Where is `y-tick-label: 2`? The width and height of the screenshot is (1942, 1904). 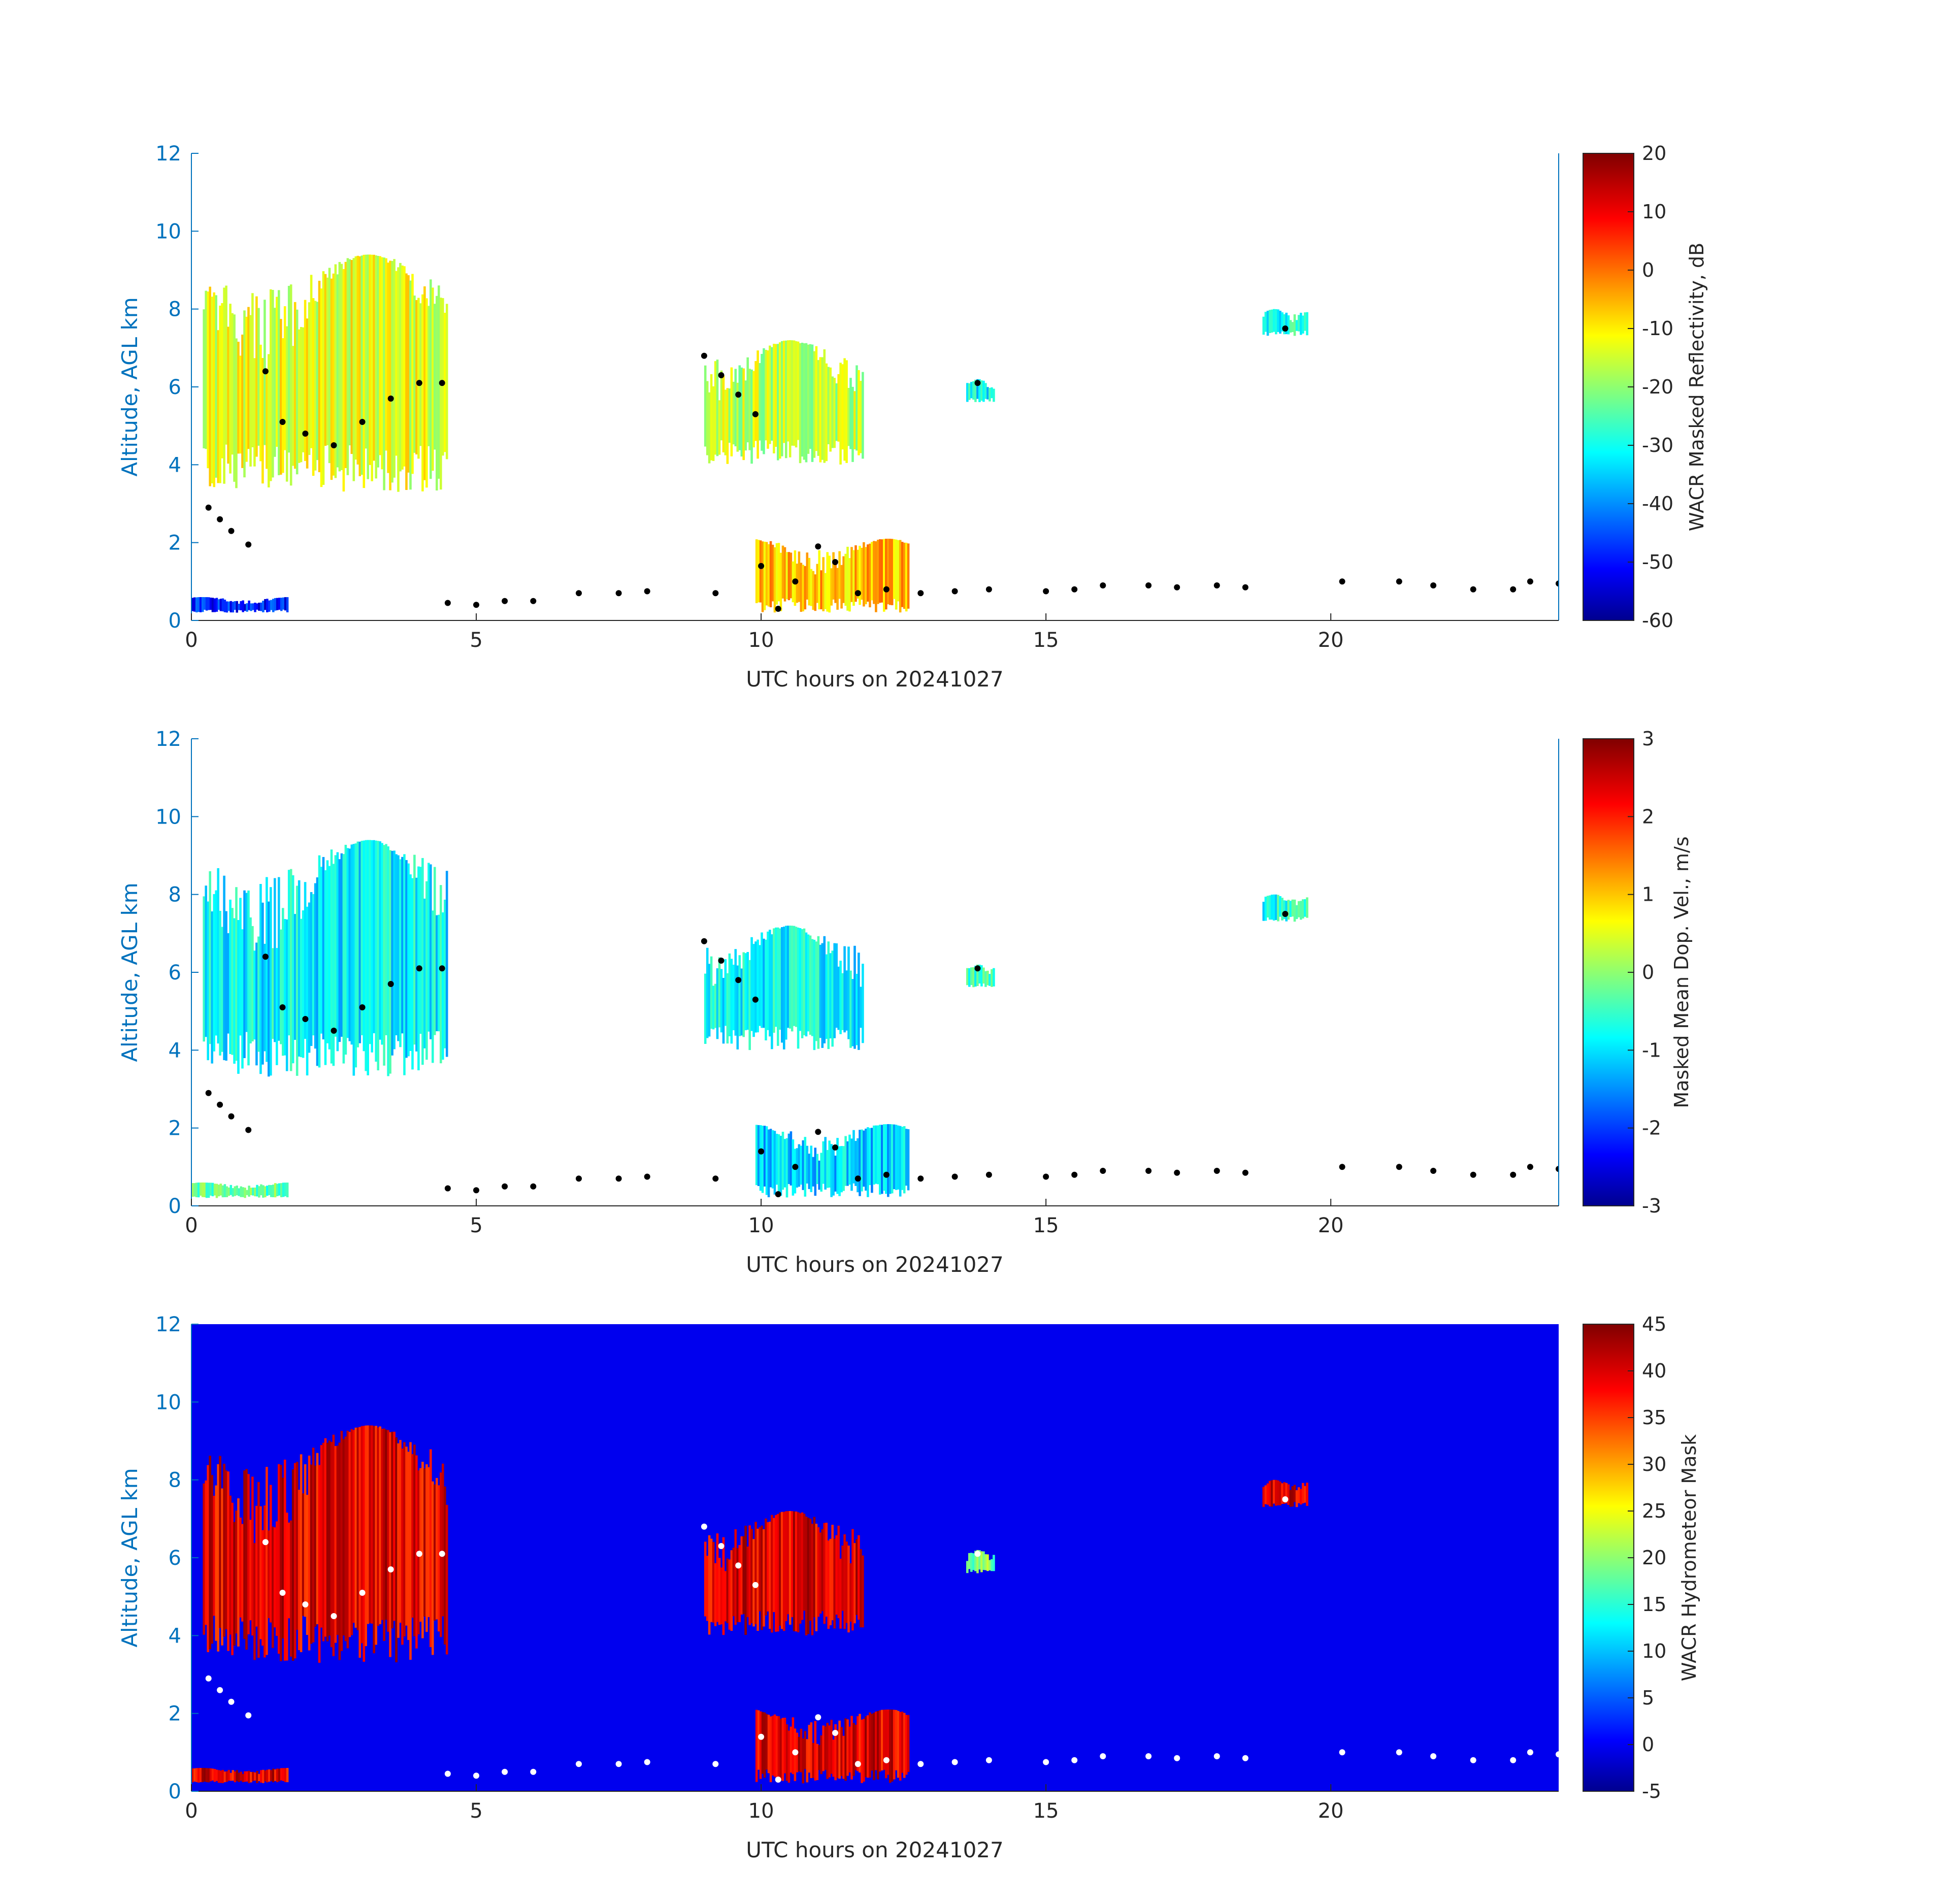
y-tick-label: 2 is located at coordinates (175, 1129).